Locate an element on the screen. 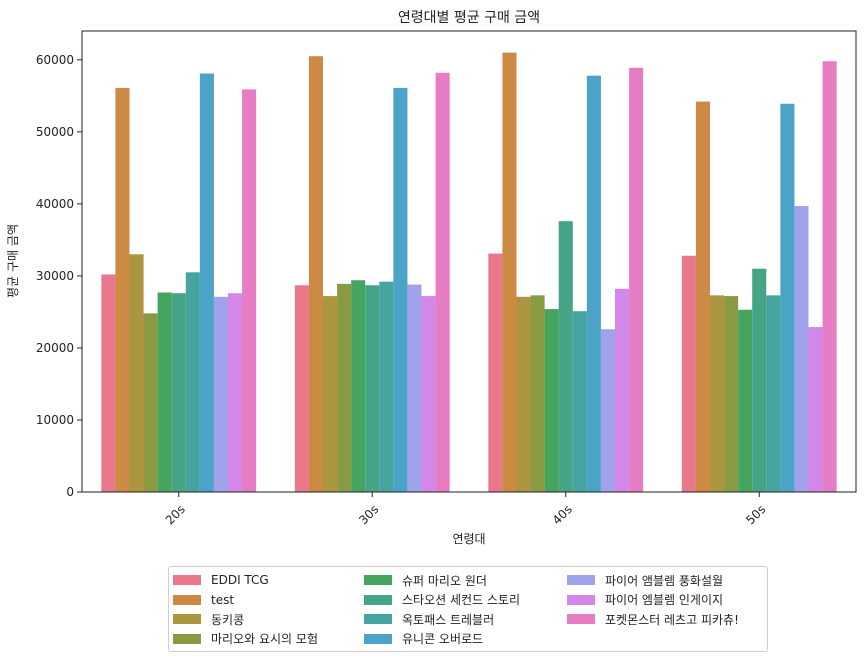  legend-item: 스타오션 세컨드 스토리 is located at coordinates (442, 600).